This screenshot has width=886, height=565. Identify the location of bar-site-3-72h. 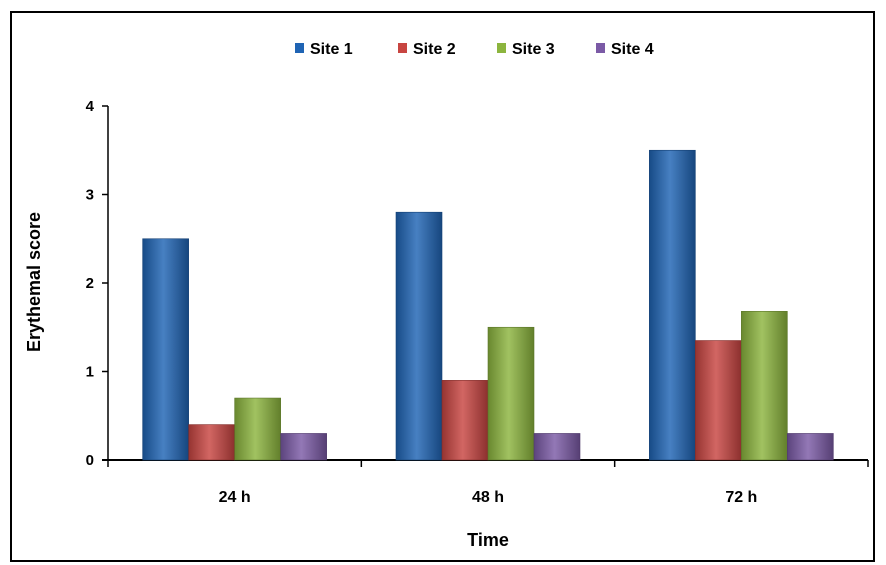
(764, 386).